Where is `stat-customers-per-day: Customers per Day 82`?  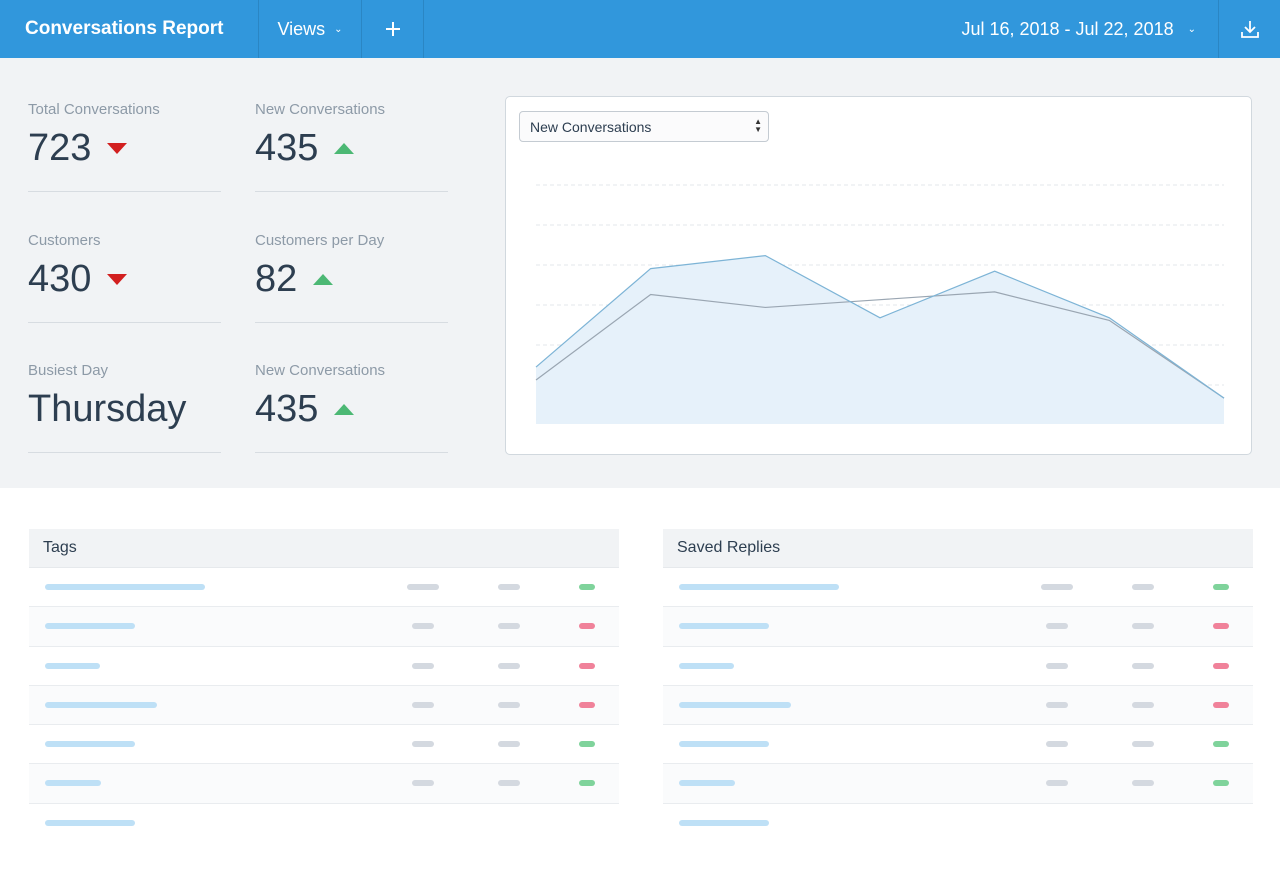
stat-customers-per-day: Customers per Day 82 is located at coordinates (351, 257).